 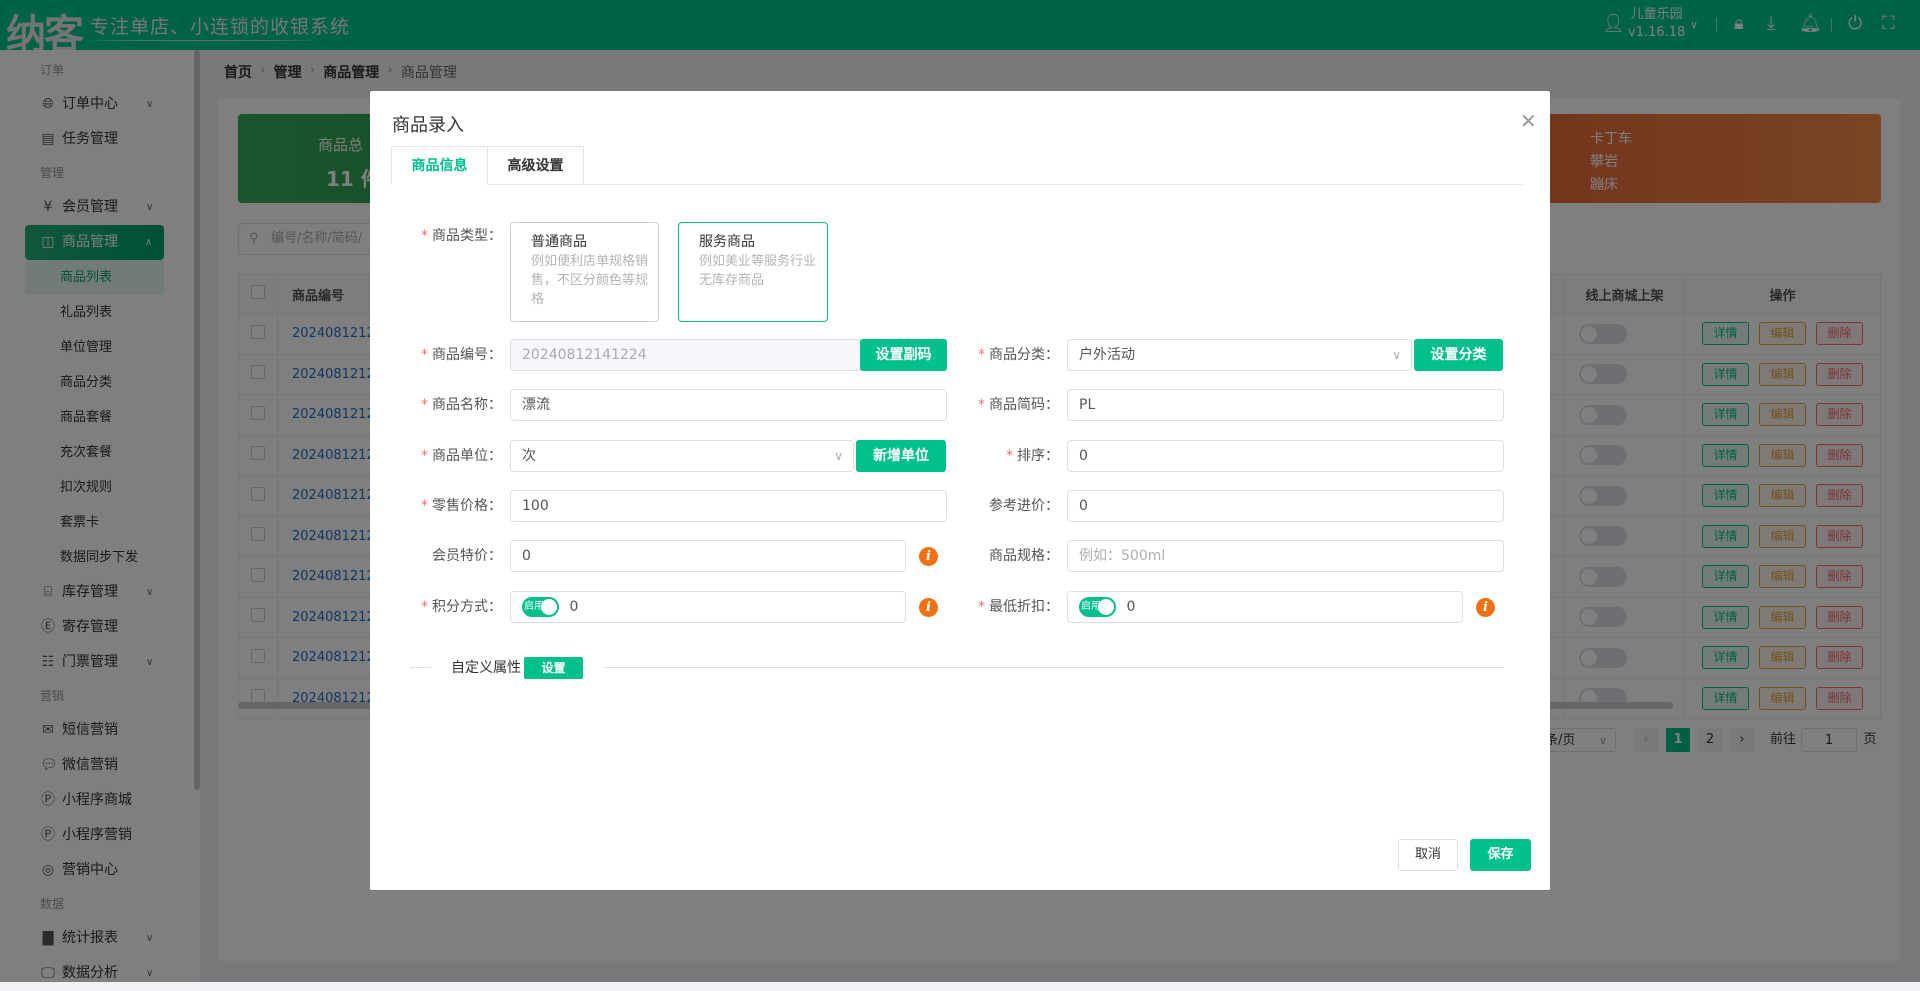 What do you see at coordinates (728, 405) in the screenshot?
I see `name-input: 漂流` at bounding box center [728, 405].